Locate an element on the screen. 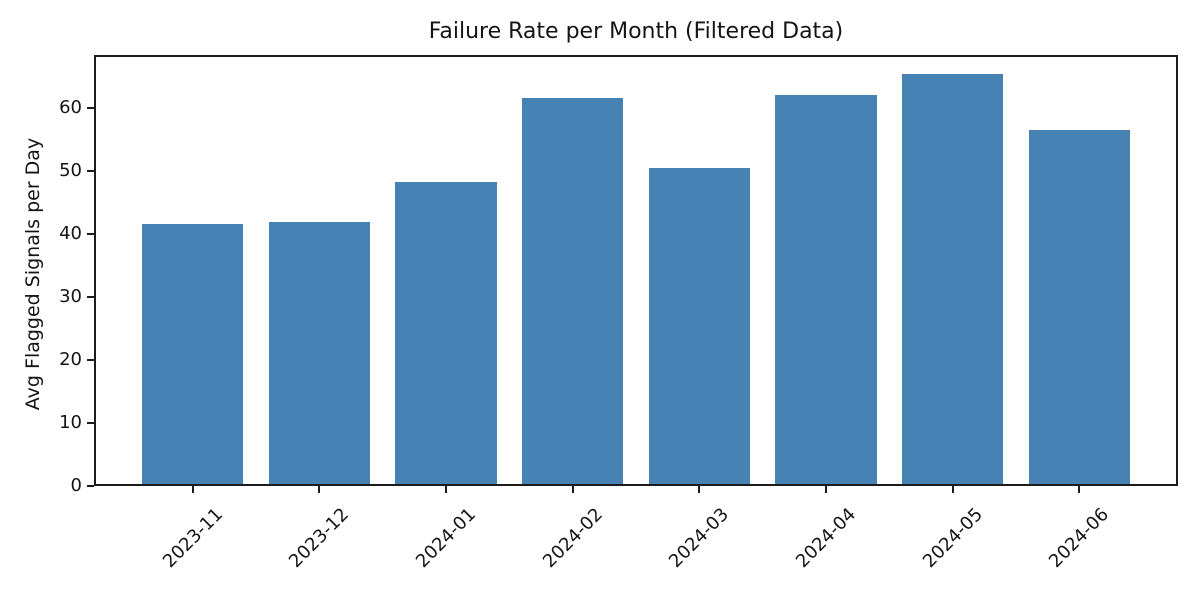  y-tick-label: 30 is located at coordinates (70, 296).